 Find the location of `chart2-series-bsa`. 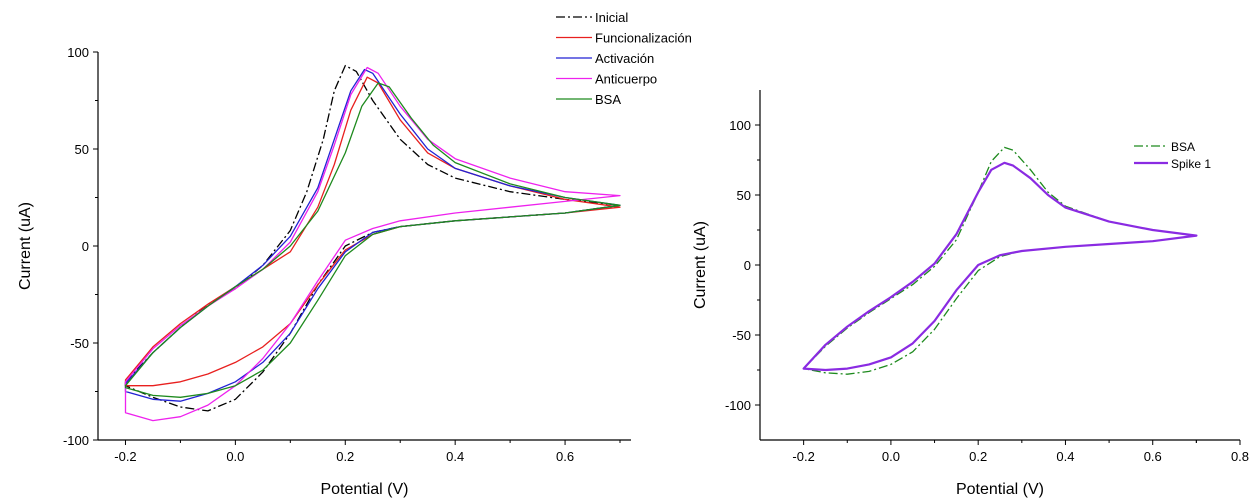

chart2-series-bsa is located at coordinates (1000, 260).